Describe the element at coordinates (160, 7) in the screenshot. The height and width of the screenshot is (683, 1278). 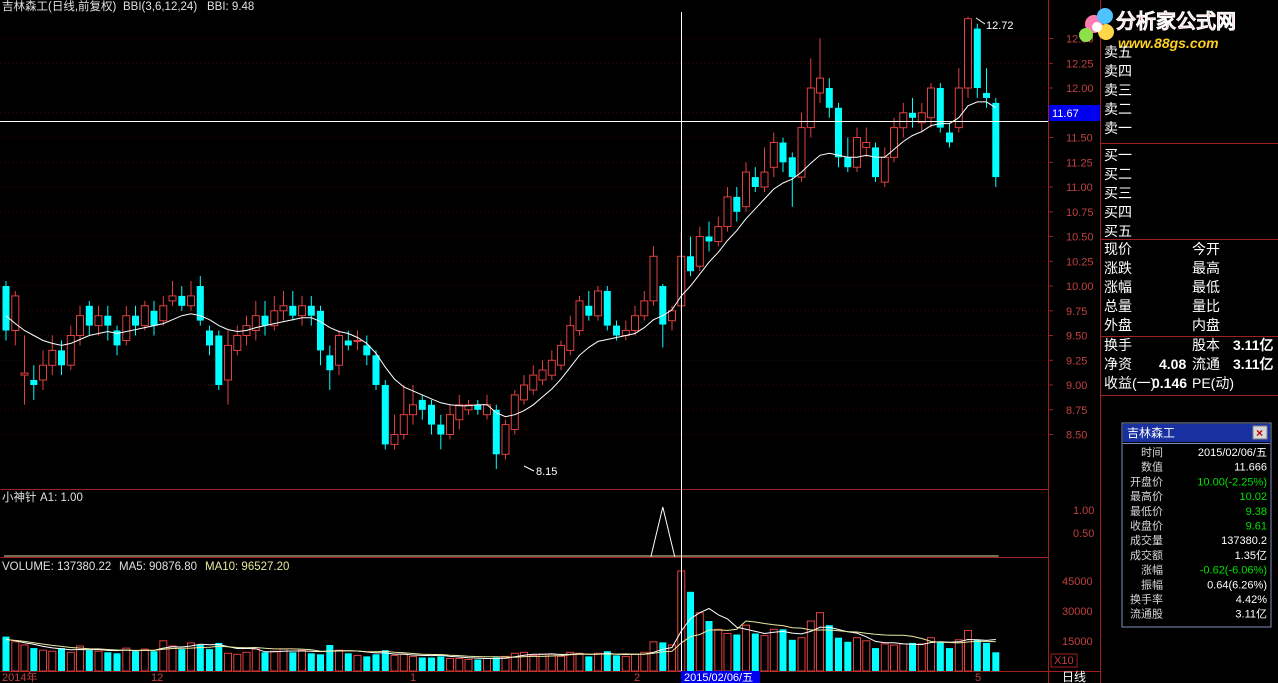
I see `indicator-name: BBI(3,6,12,24)` at that location.